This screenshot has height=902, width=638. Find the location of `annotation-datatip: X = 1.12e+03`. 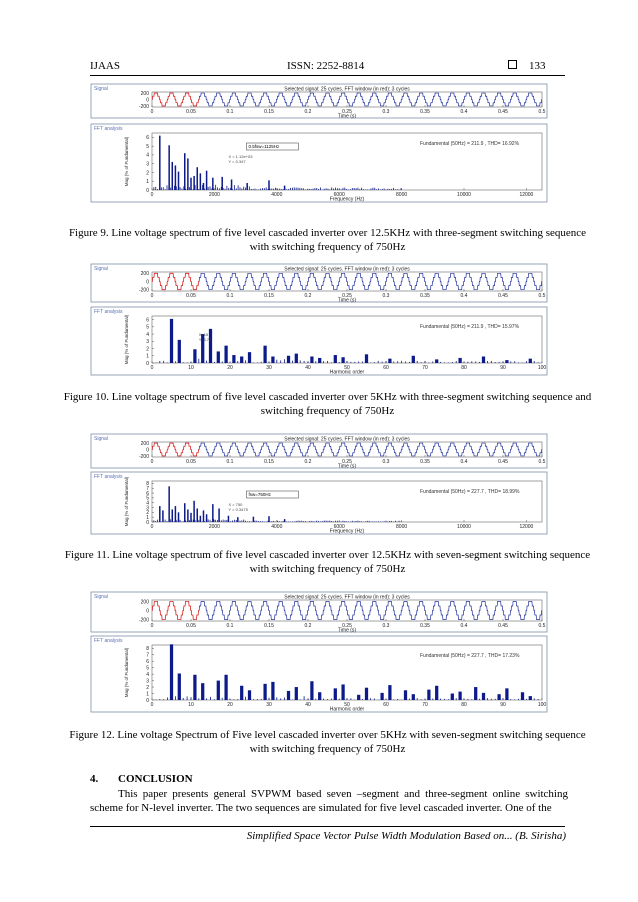

annotation-datatip: X = 1.12e+03 is located at coordinates (240, 156).